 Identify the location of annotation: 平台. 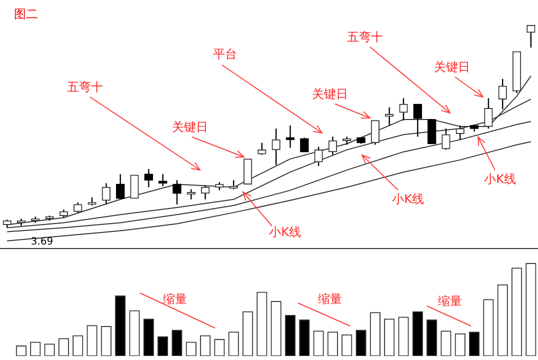
(225, 54).